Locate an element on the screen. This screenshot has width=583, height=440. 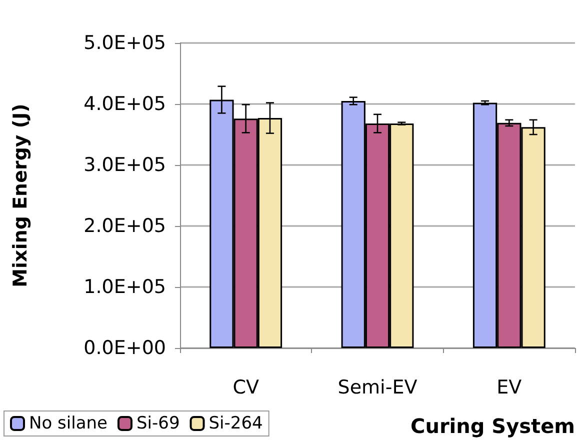
y-tick-label: 2.0E+05 is located at coordinates (125, 226).